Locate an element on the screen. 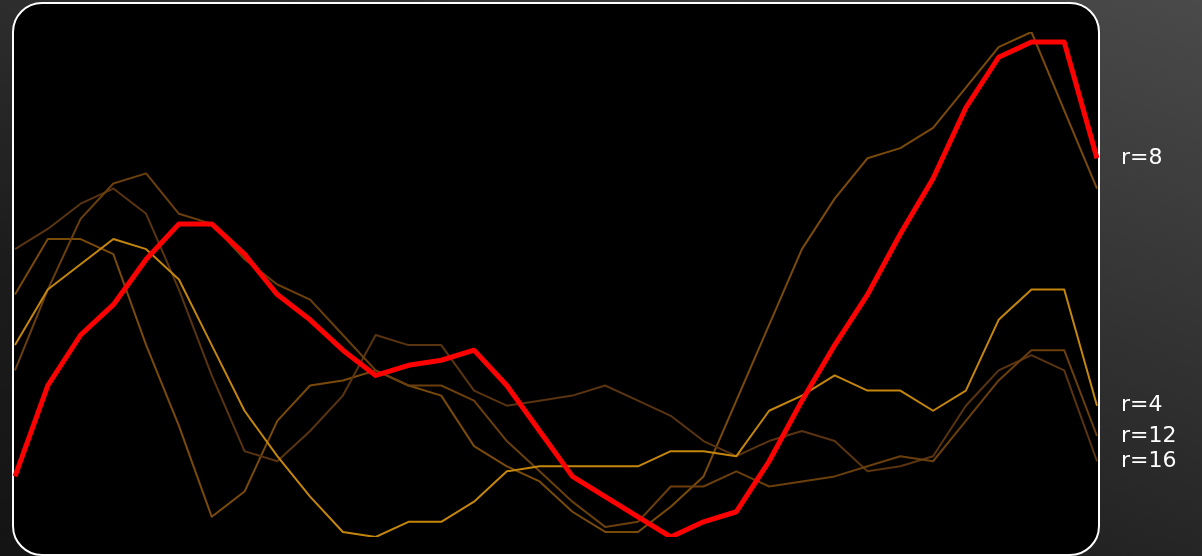  series-label: r=8 is located at coordinates (1142, 156).